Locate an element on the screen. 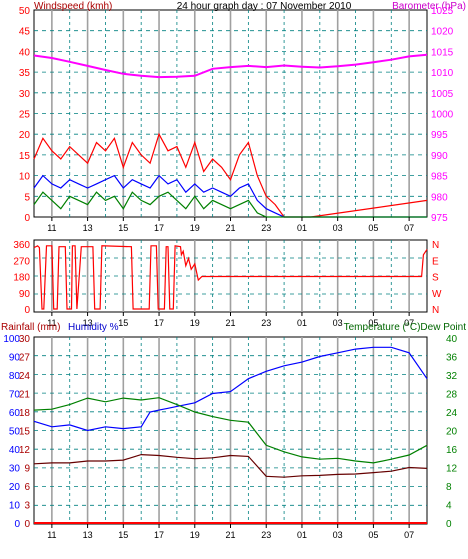 The image size is (468, 559). series-wind-direction is located at coordinates (230, 277).